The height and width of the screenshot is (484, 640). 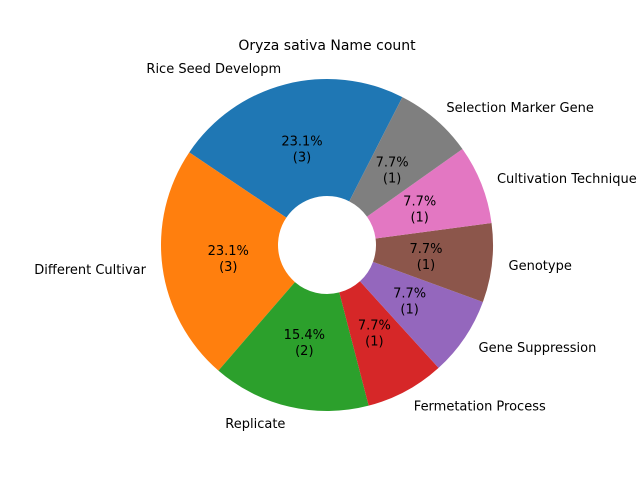 I want to click on slice-category-label: Gene Suppression, so click(x=538, y=348).